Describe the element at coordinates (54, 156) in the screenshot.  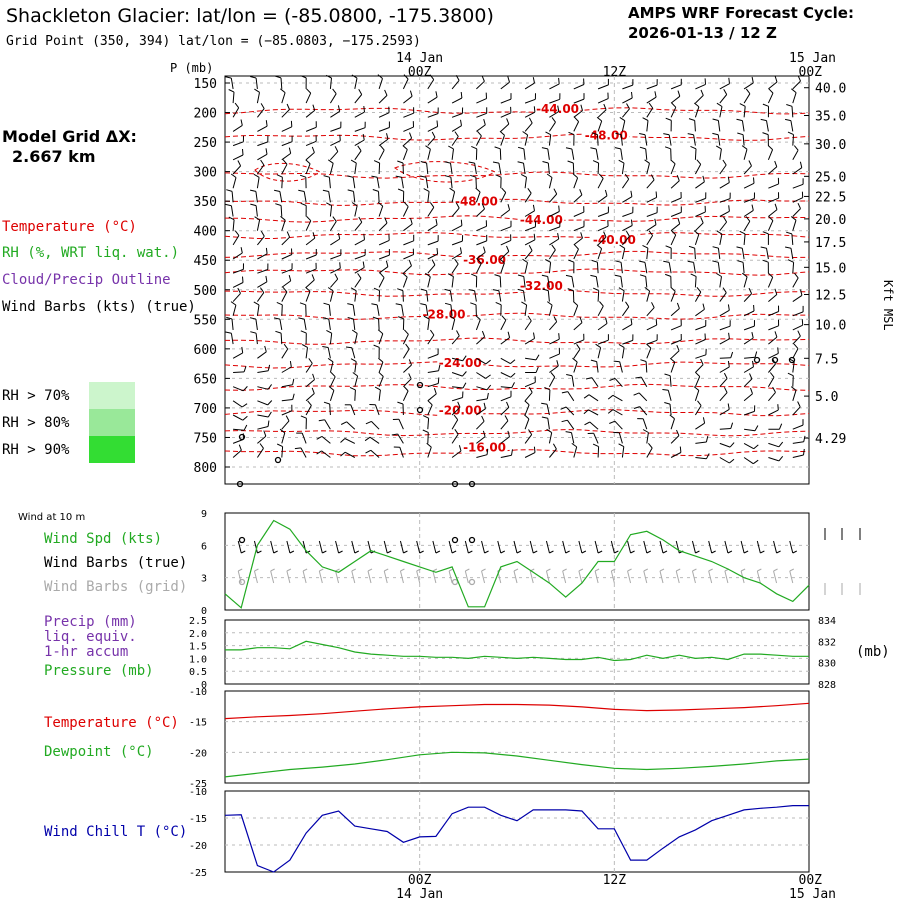
I see `model-grid-value: 2.667 km` at that location.